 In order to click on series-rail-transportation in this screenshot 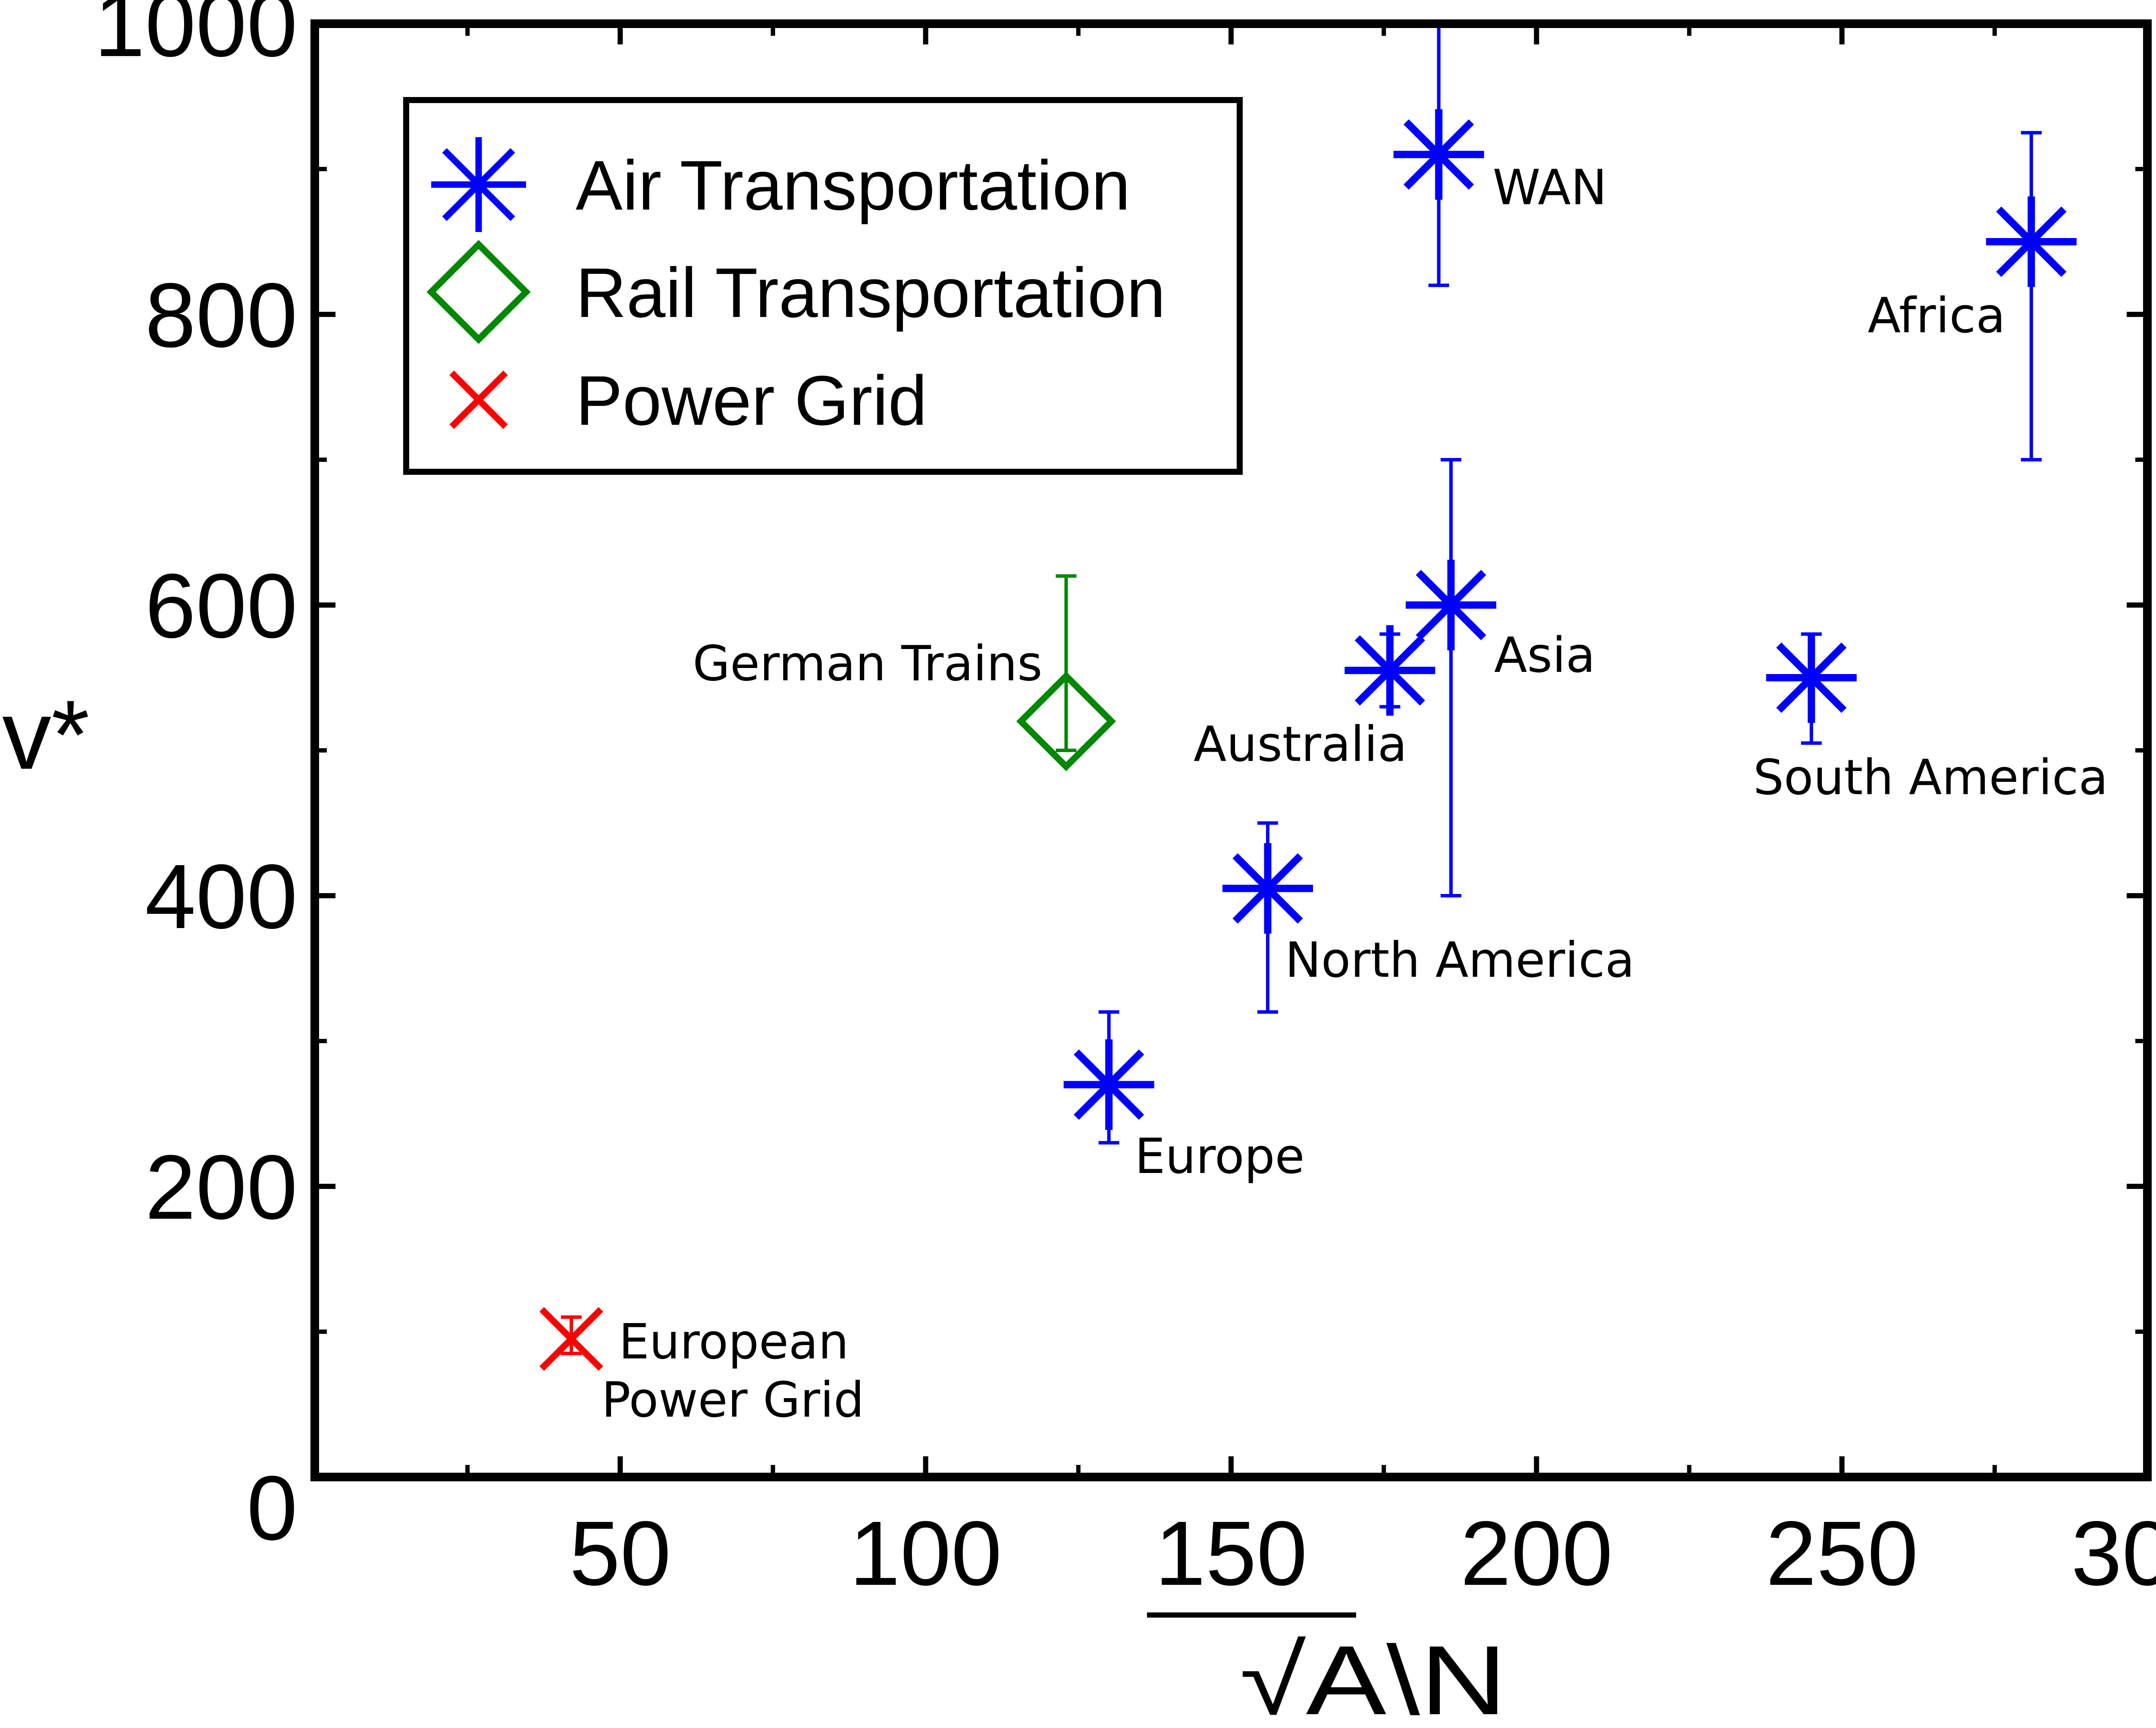, I will do `click(1066, 673)`.